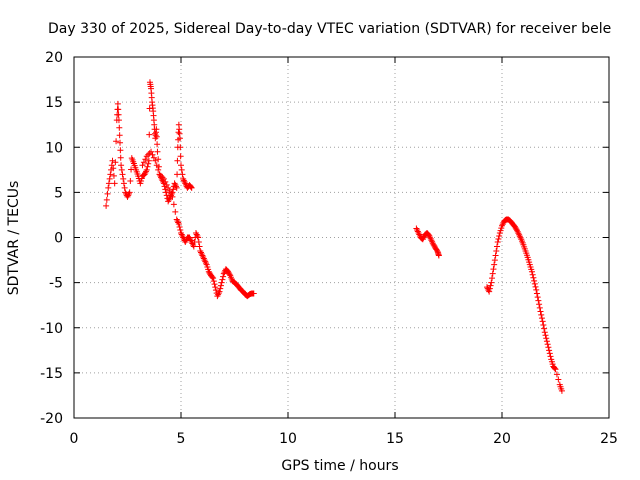 The width and height of the screenshot is (640, 480). I want to click on x-tick-labels: 0 5 10 15 20 25, so click(344, 439).